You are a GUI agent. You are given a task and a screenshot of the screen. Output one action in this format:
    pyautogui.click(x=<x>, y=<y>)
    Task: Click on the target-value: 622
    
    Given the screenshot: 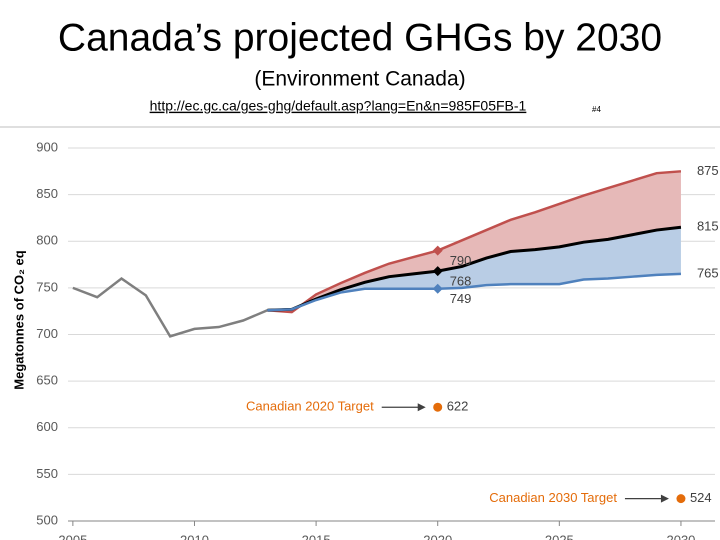 What is the action you would take?
    pyautogui.click(x=458, y=406)
    